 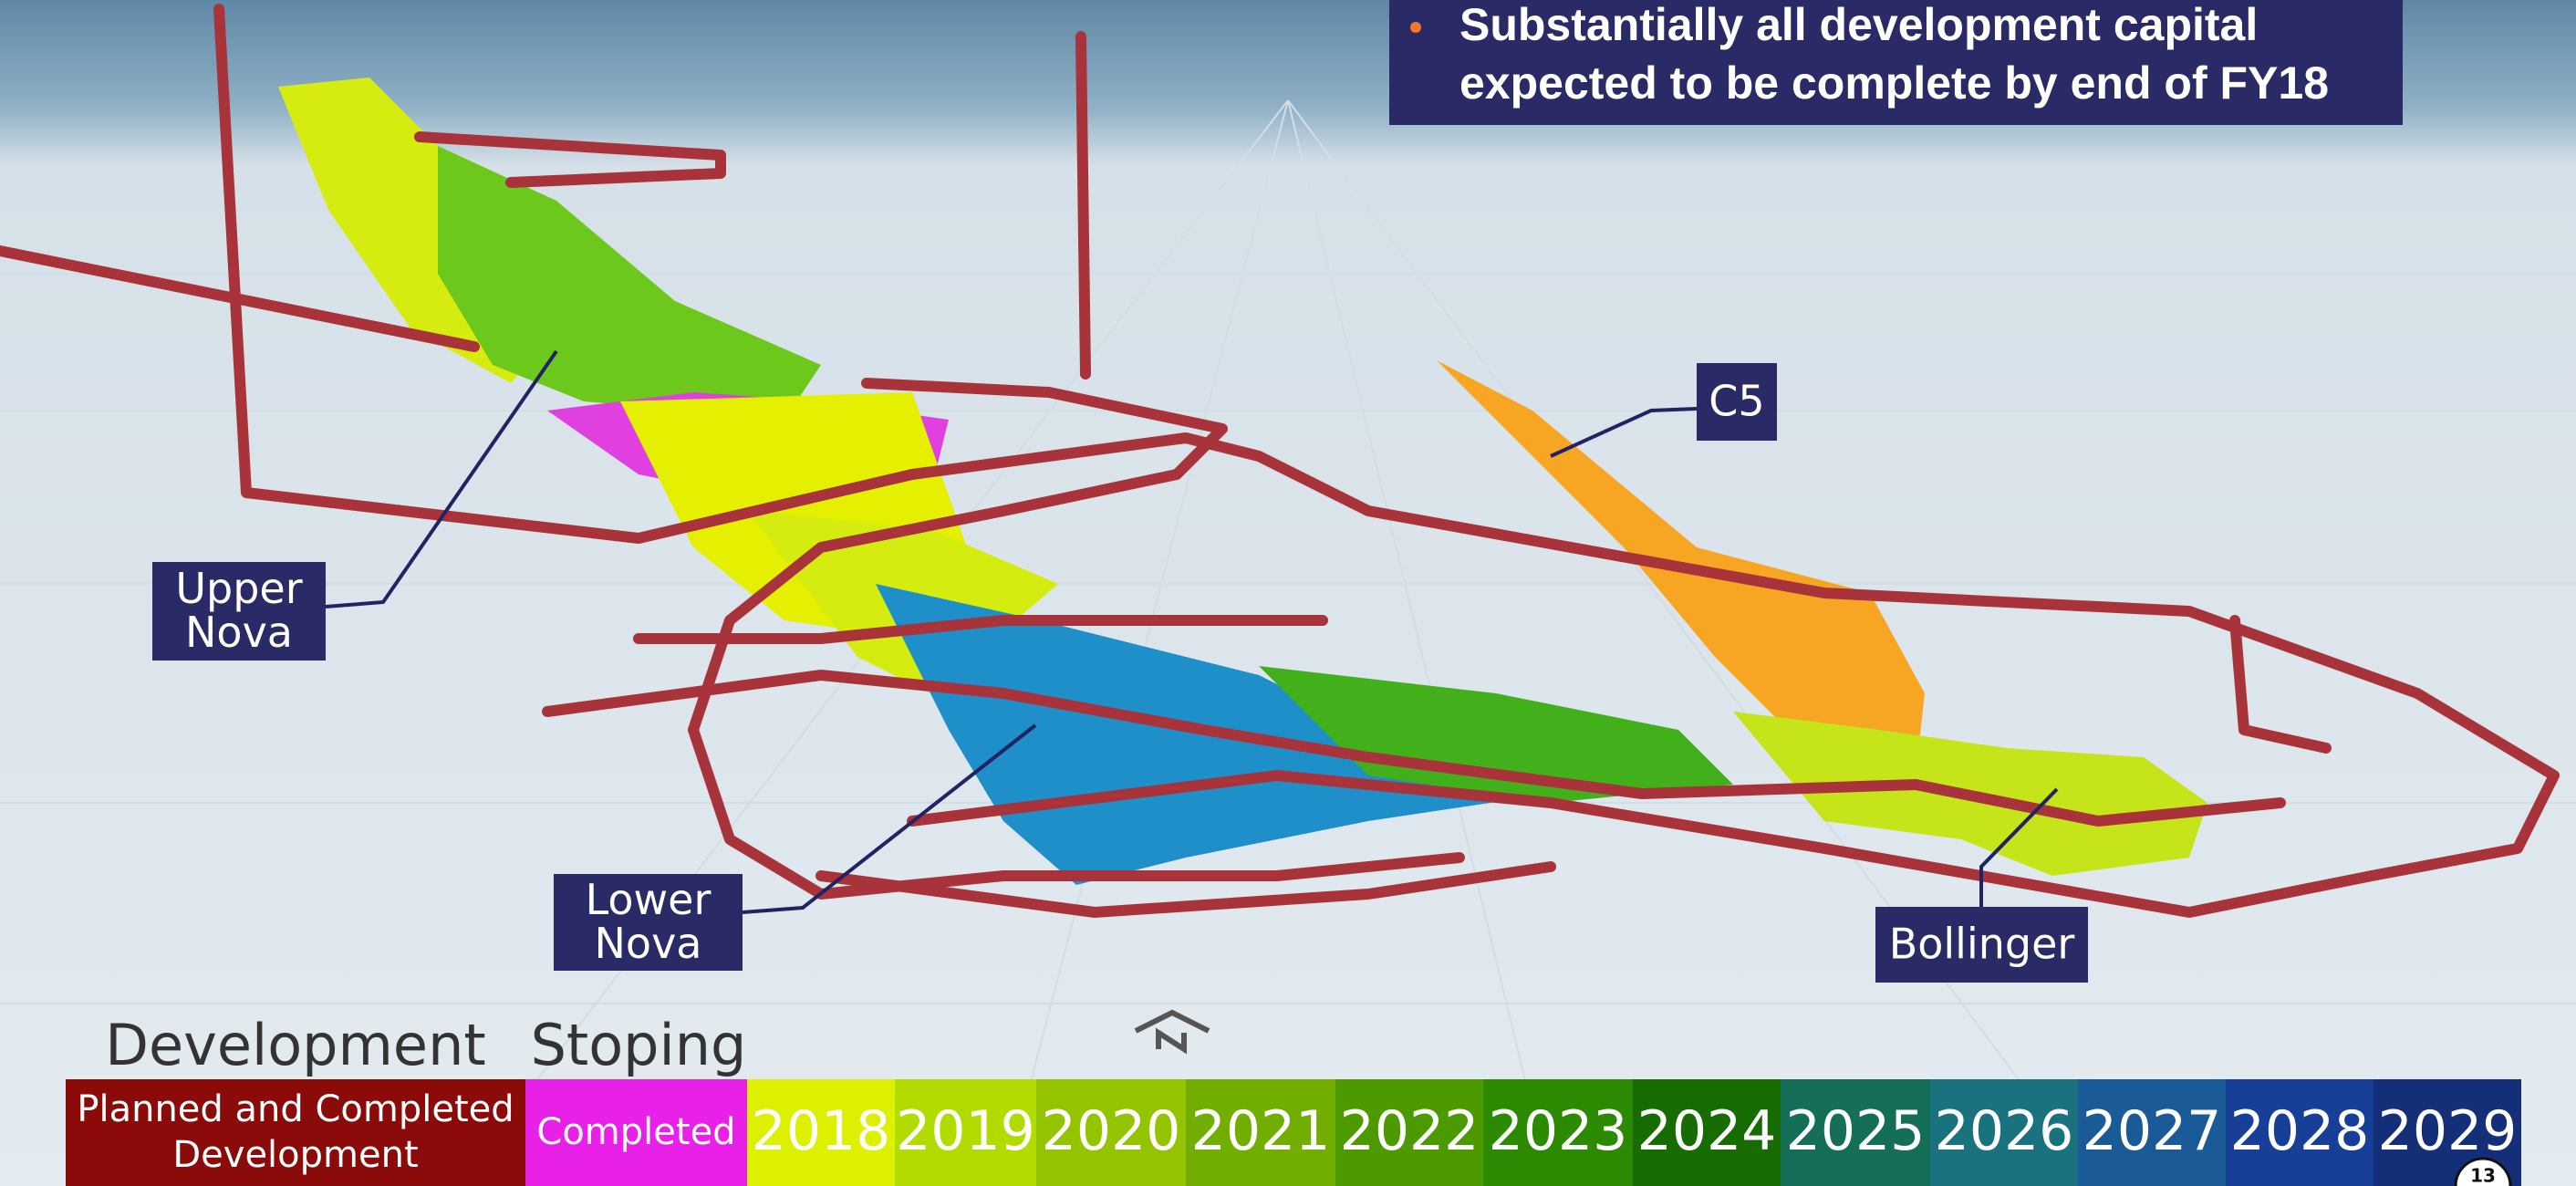 I want to click on legend-label: 2024, so click(x=1707, y=1131).